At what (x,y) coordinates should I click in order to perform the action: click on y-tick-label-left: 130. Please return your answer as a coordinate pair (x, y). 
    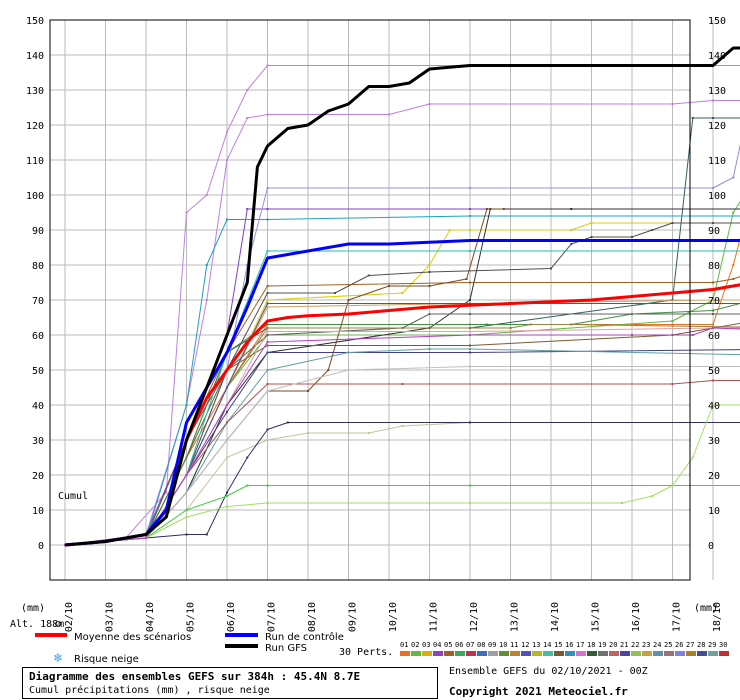
    Looking at the image, I should click on (35, 91).